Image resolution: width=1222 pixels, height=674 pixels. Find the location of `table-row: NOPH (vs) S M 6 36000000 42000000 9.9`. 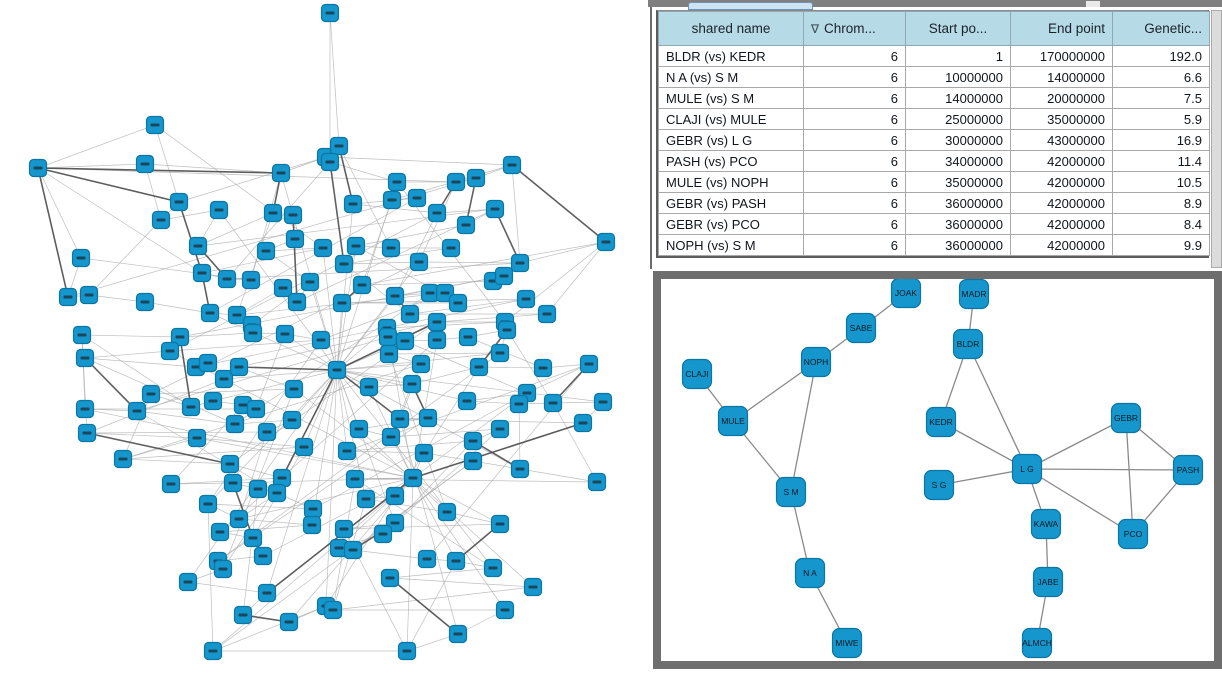

table-row: NOPH (vs) S M 6 36000000 42000000 9.9 is located at coordinates (934, 245).